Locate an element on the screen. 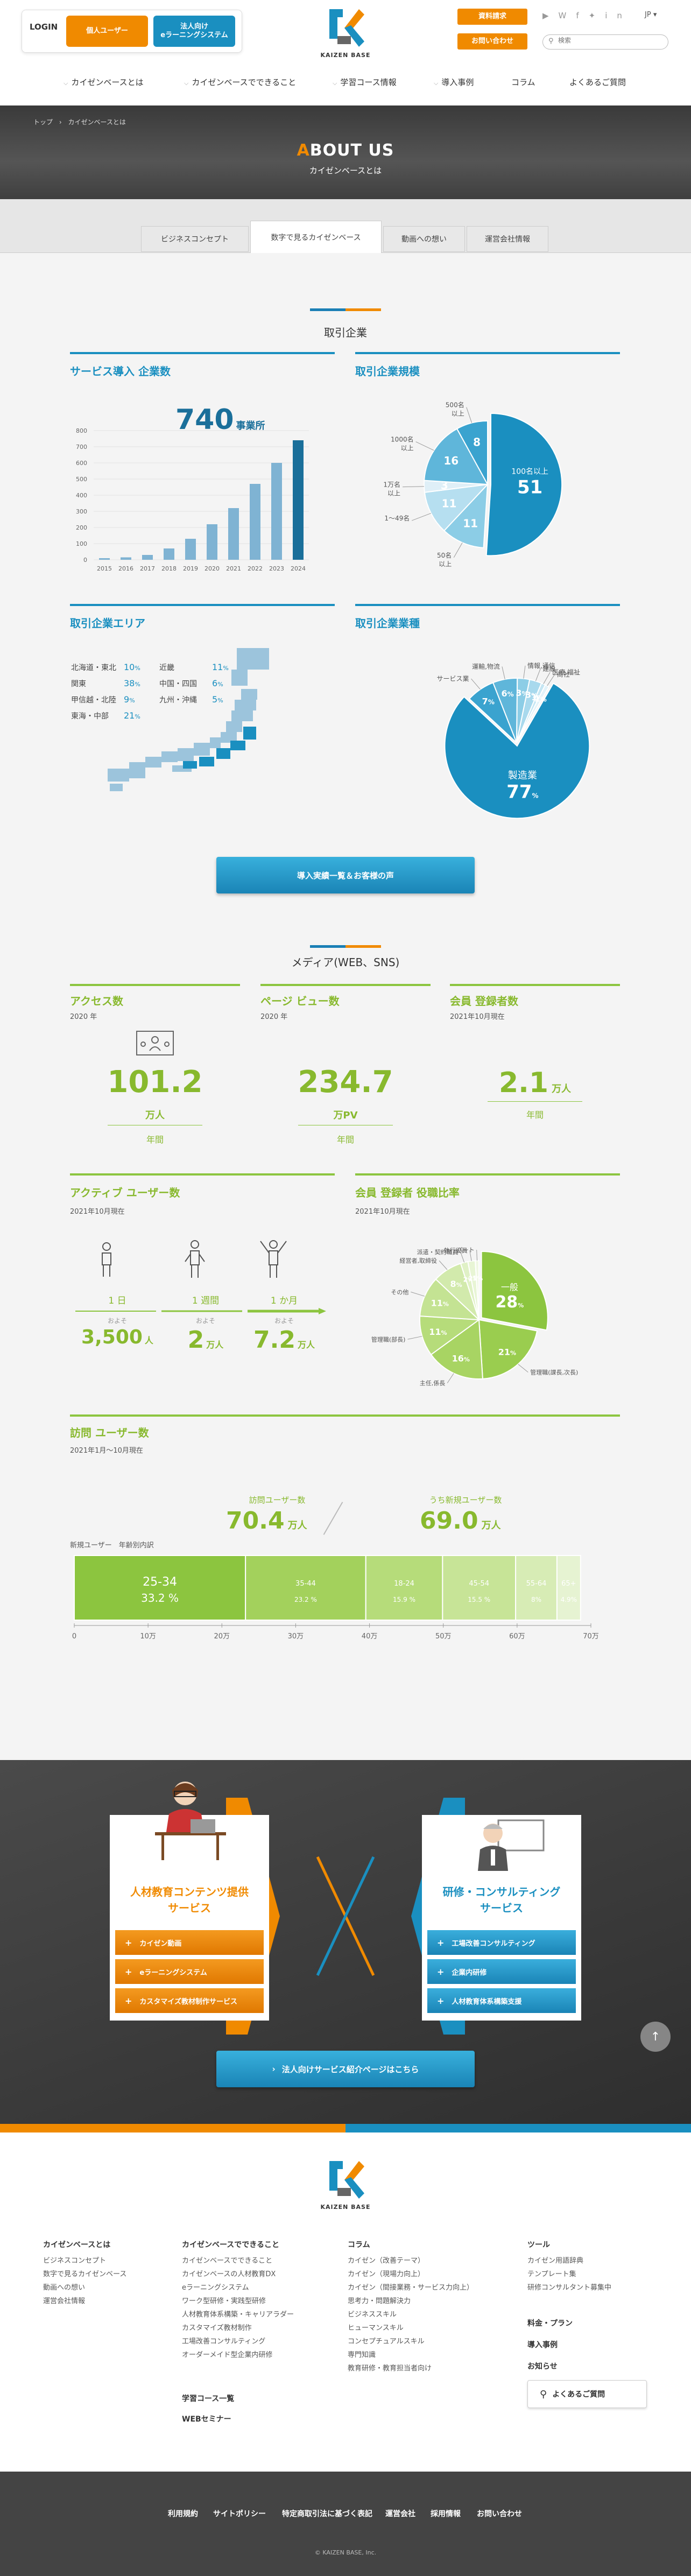  footer-logo: KAIZEN BASE is located at coordinates (345, 2185).